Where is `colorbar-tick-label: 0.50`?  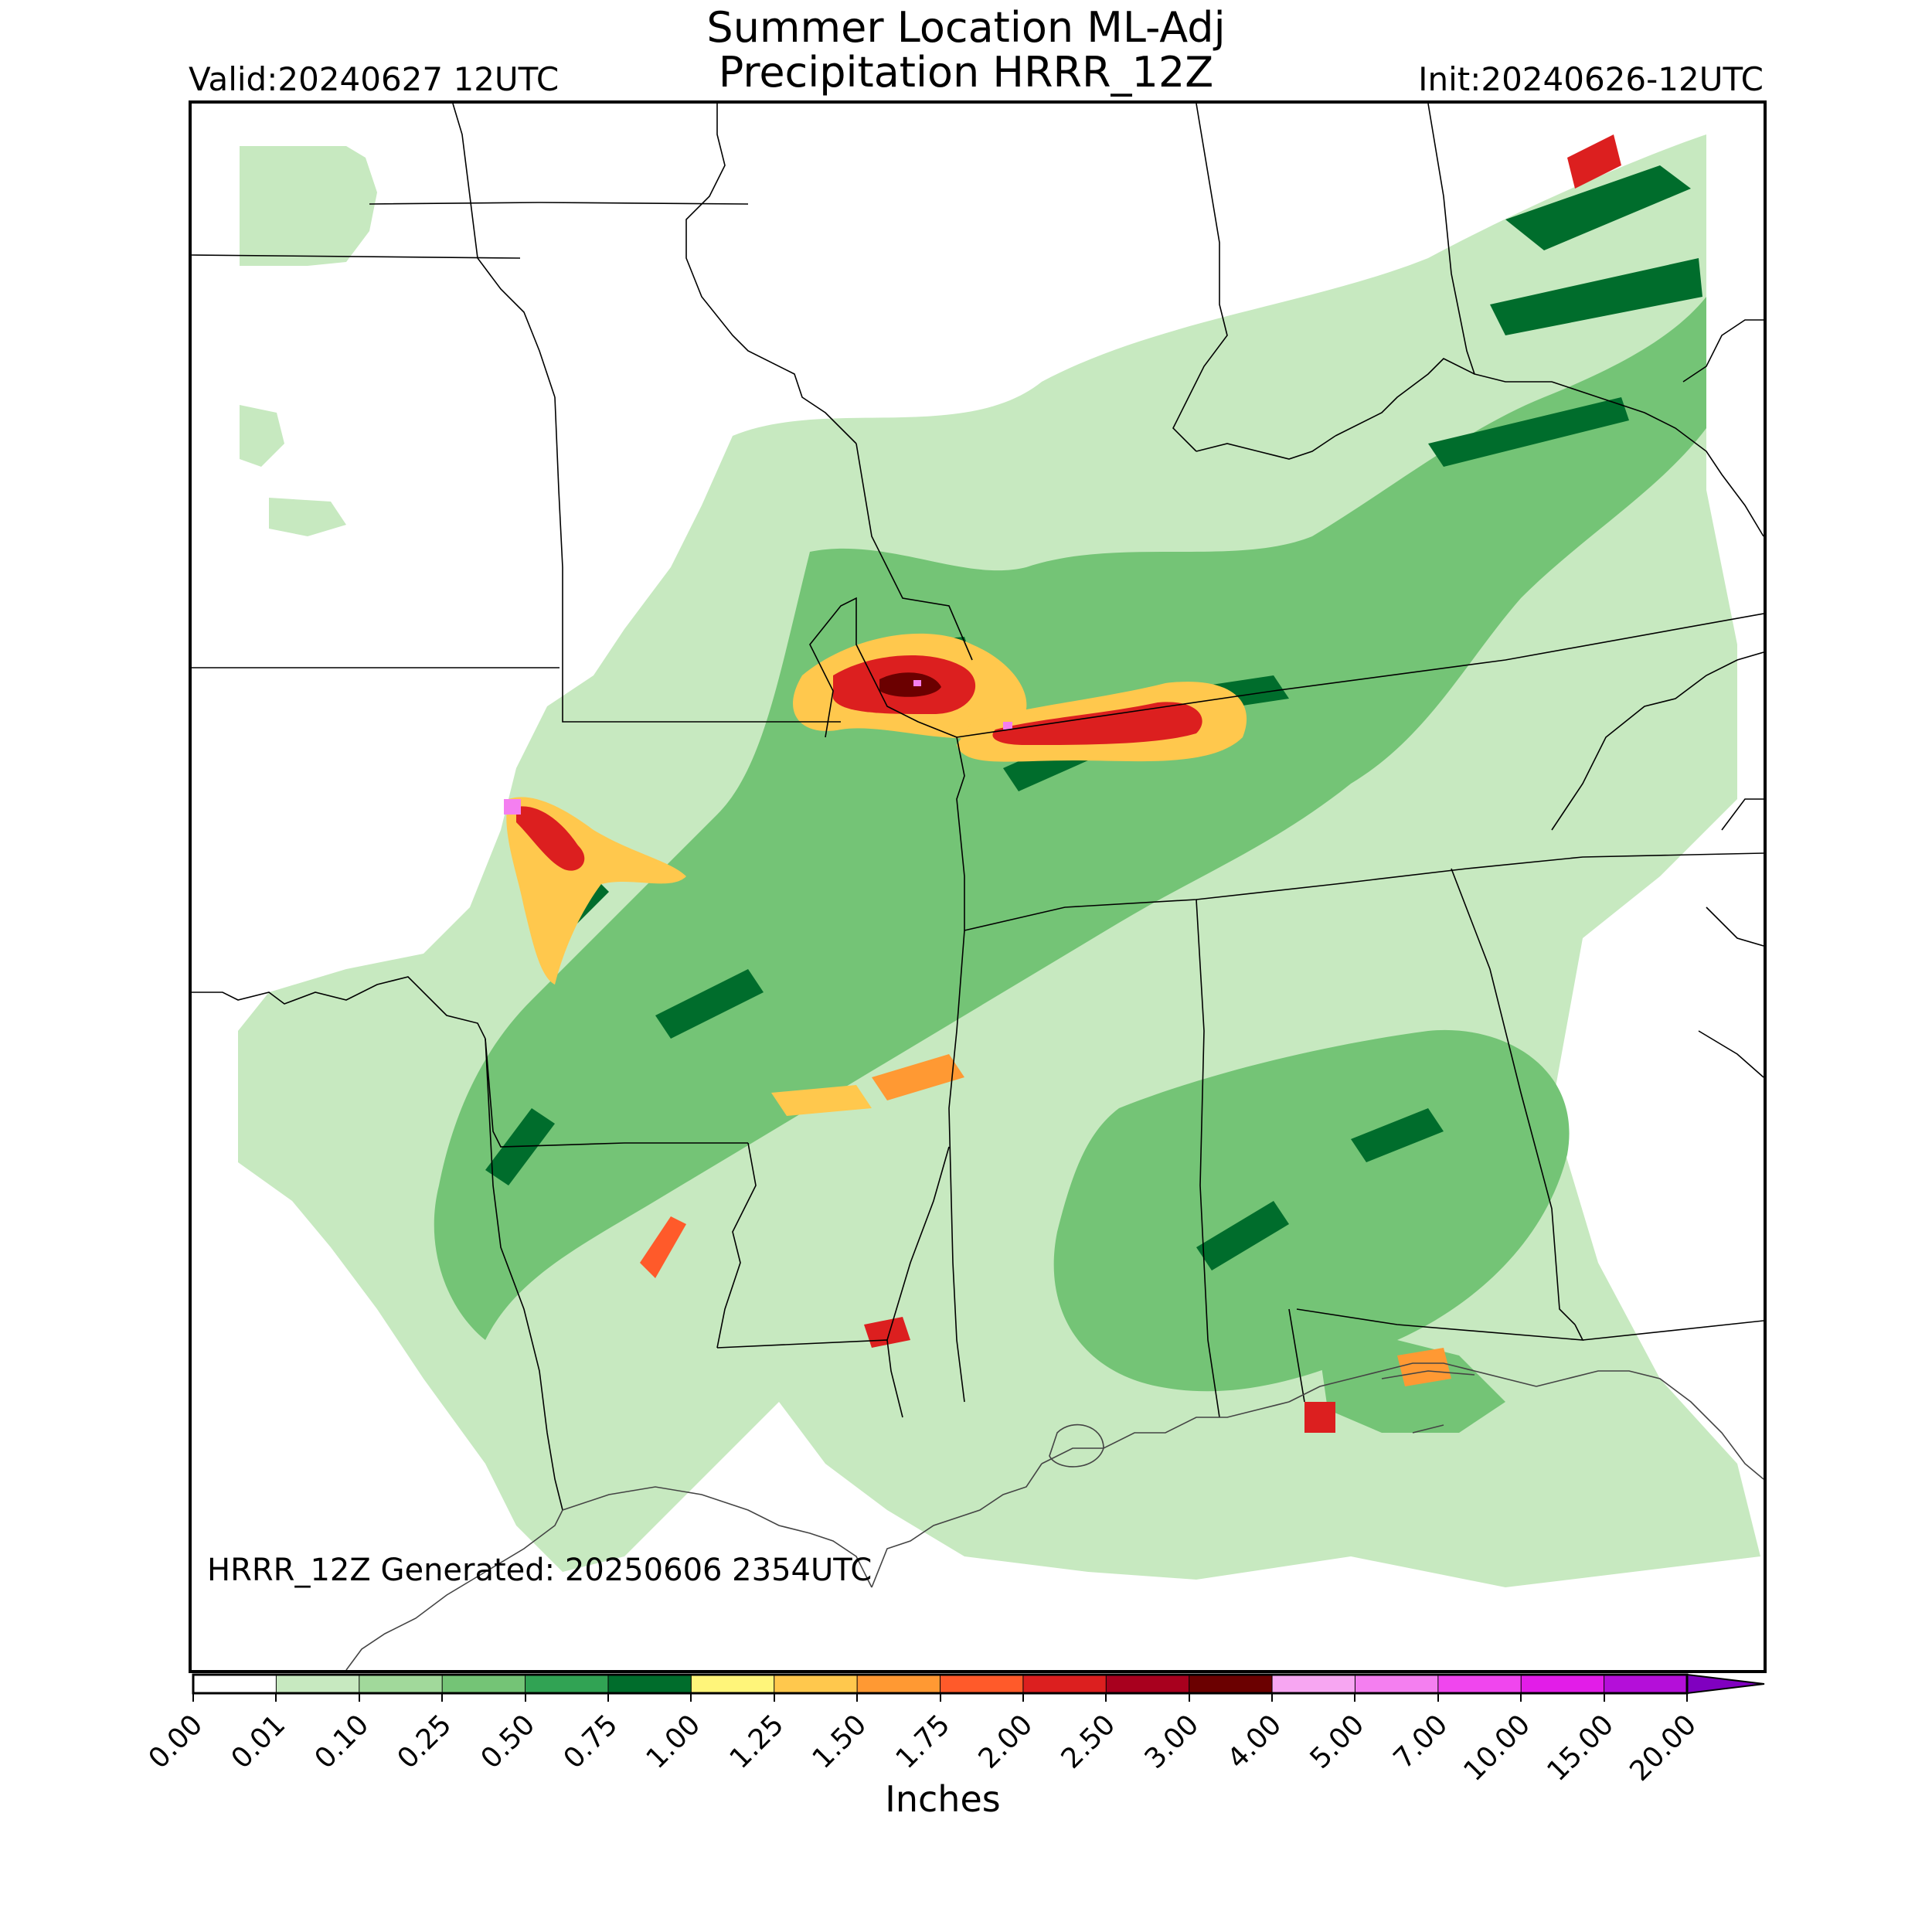
colorbar-tick-label: 0.50 is located at coordinates (507, 1742).